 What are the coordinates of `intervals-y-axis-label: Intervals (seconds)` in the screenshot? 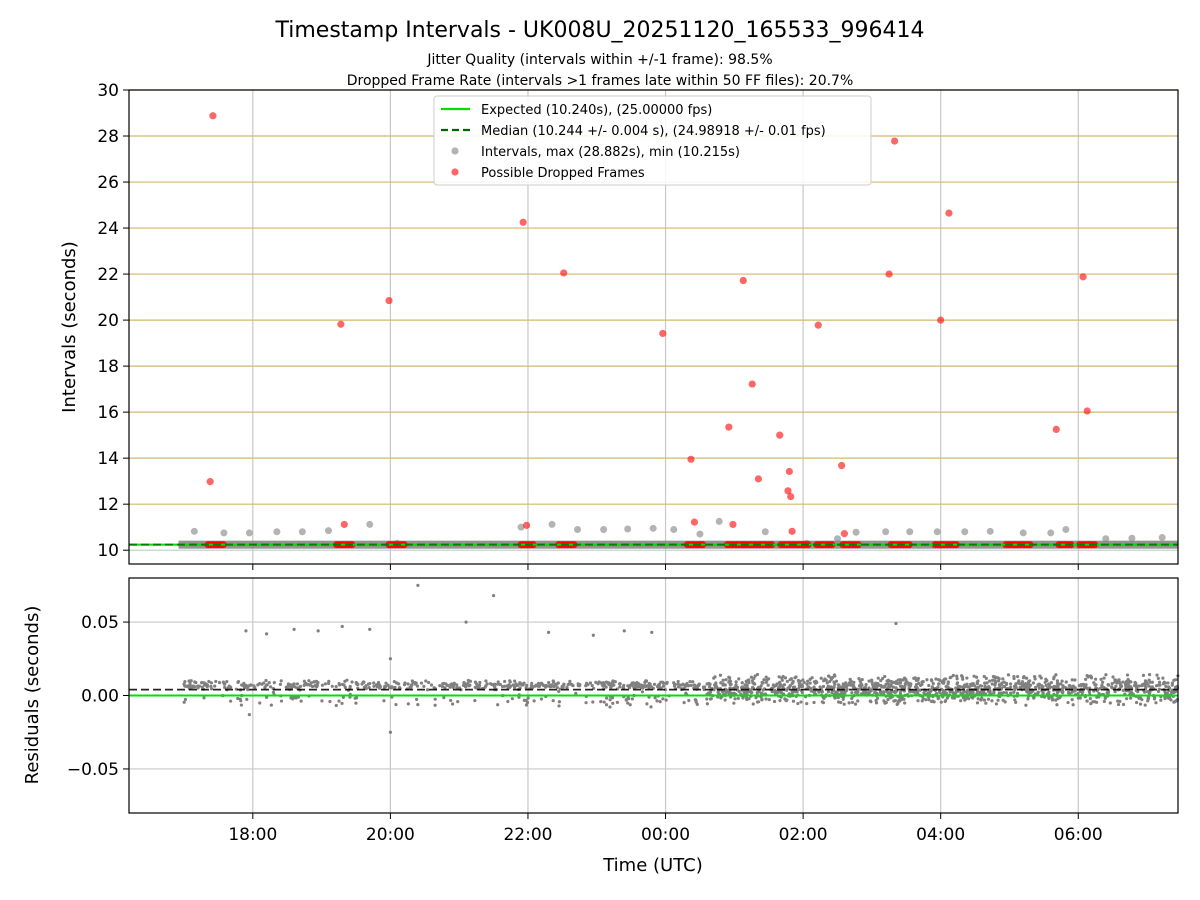 It's located at (69, 327).